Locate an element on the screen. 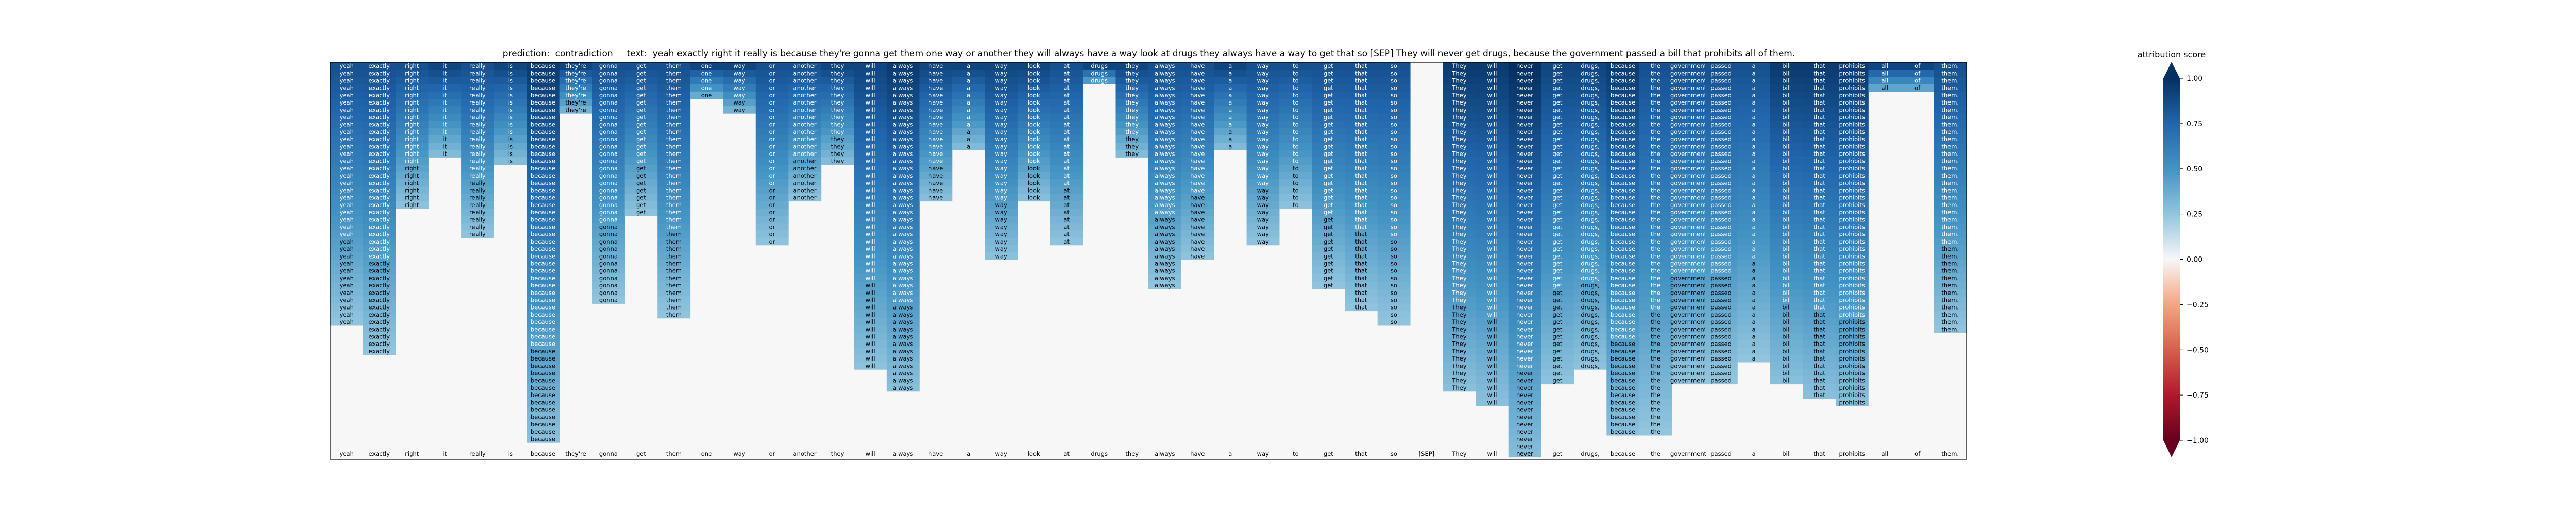 The width and height of the screenshot is (2576, 515). cell-token-label: have is located at coordinates (1197, 182).